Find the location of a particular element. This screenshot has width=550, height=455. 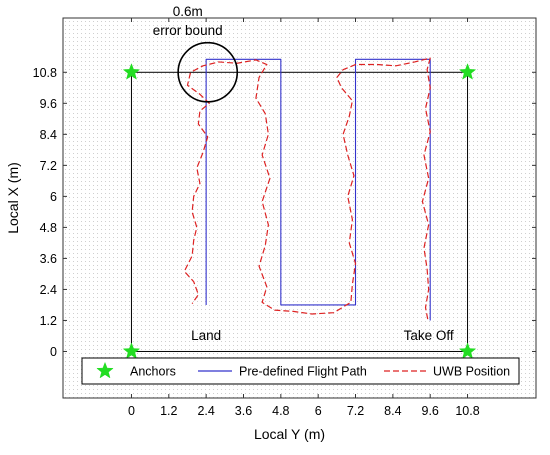

x-tick-label: 8.4 is located at coordinates (392, 411).